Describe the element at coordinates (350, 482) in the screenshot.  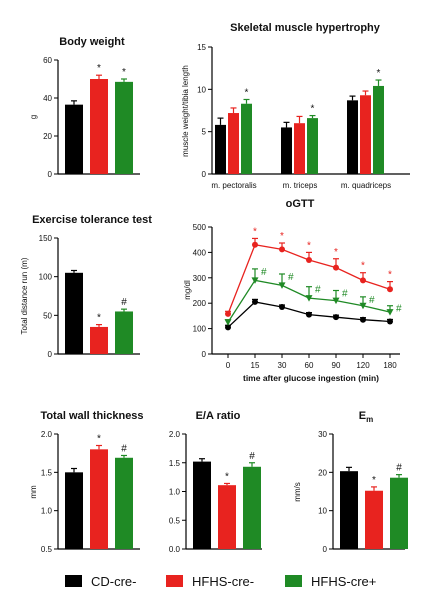
I see `chart-em: 0 10 20 30 Em mm/s * #` at that location.